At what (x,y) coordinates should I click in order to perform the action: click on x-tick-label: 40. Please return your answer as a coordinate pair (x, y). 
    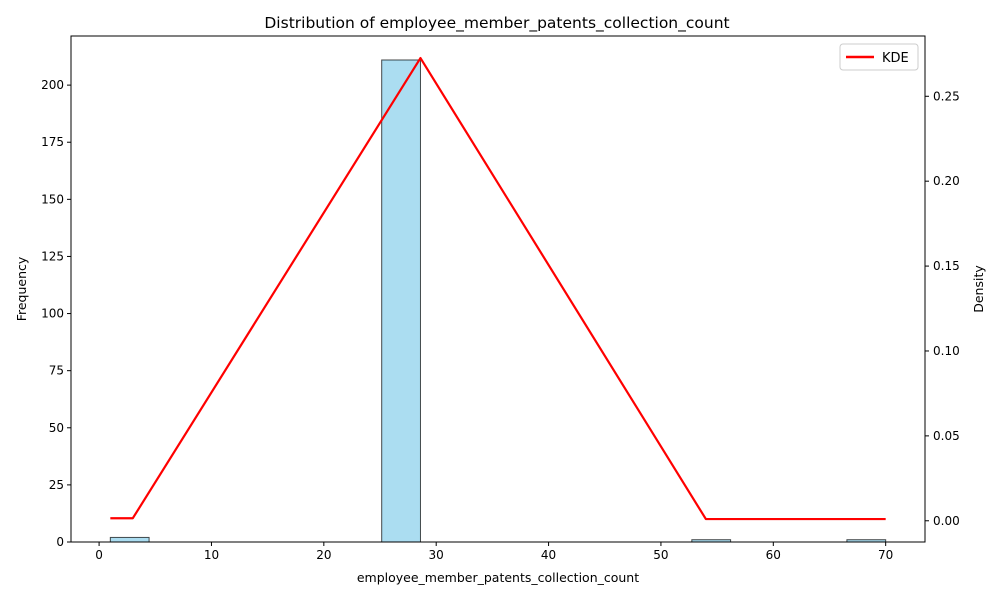
    Looking at the image, I should click on (548, 555).